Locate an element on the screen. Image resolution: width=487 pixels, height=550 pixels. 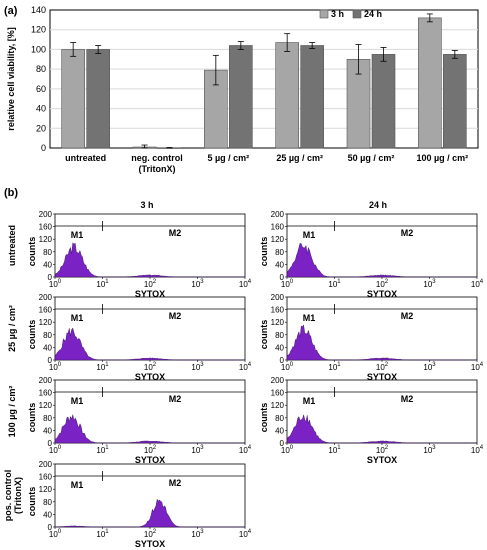
x-tick-label: 10³ is located at coordinates (197, 284).